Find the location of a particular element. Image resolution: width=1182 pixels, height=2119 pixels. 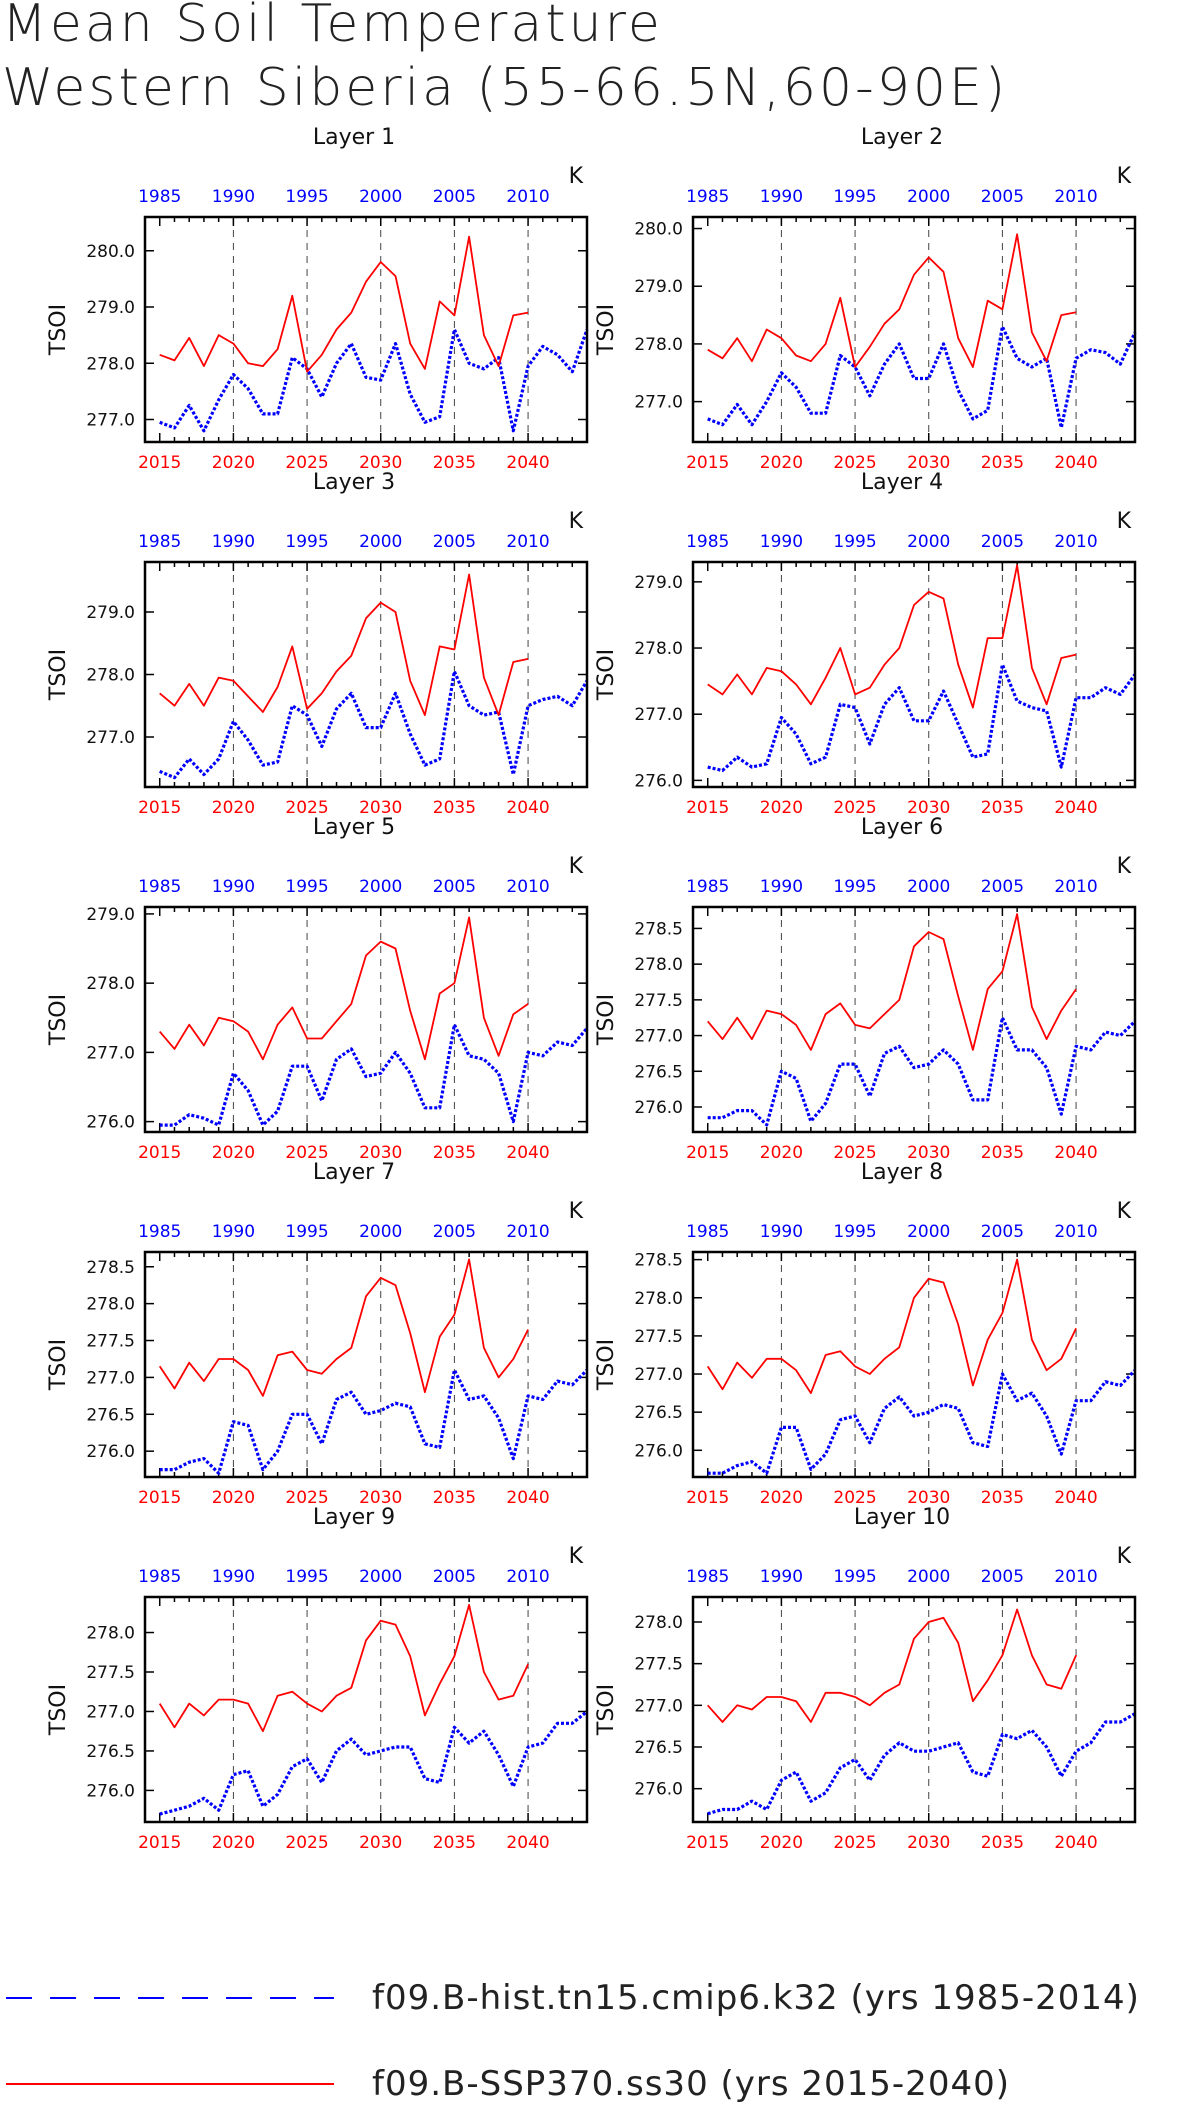

chart-title: Layer 2 is located at coordinates (902, 137).